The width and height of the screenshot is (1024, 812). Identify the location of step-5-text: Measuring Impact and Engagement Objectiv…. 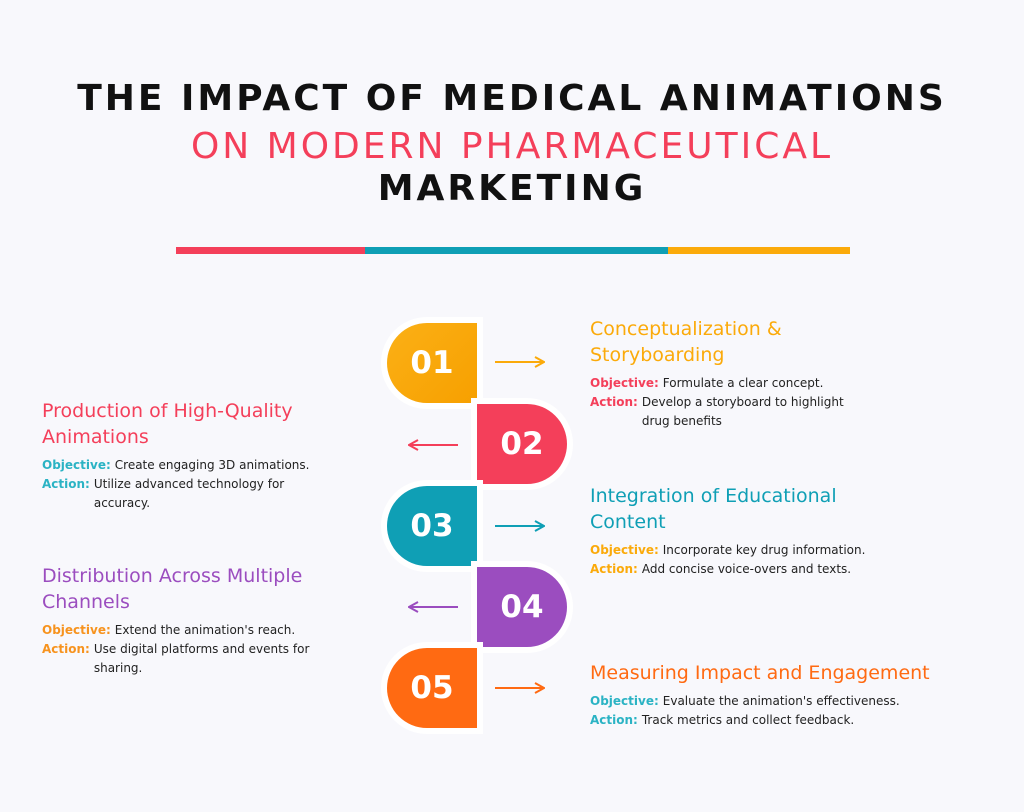
(800, 695).